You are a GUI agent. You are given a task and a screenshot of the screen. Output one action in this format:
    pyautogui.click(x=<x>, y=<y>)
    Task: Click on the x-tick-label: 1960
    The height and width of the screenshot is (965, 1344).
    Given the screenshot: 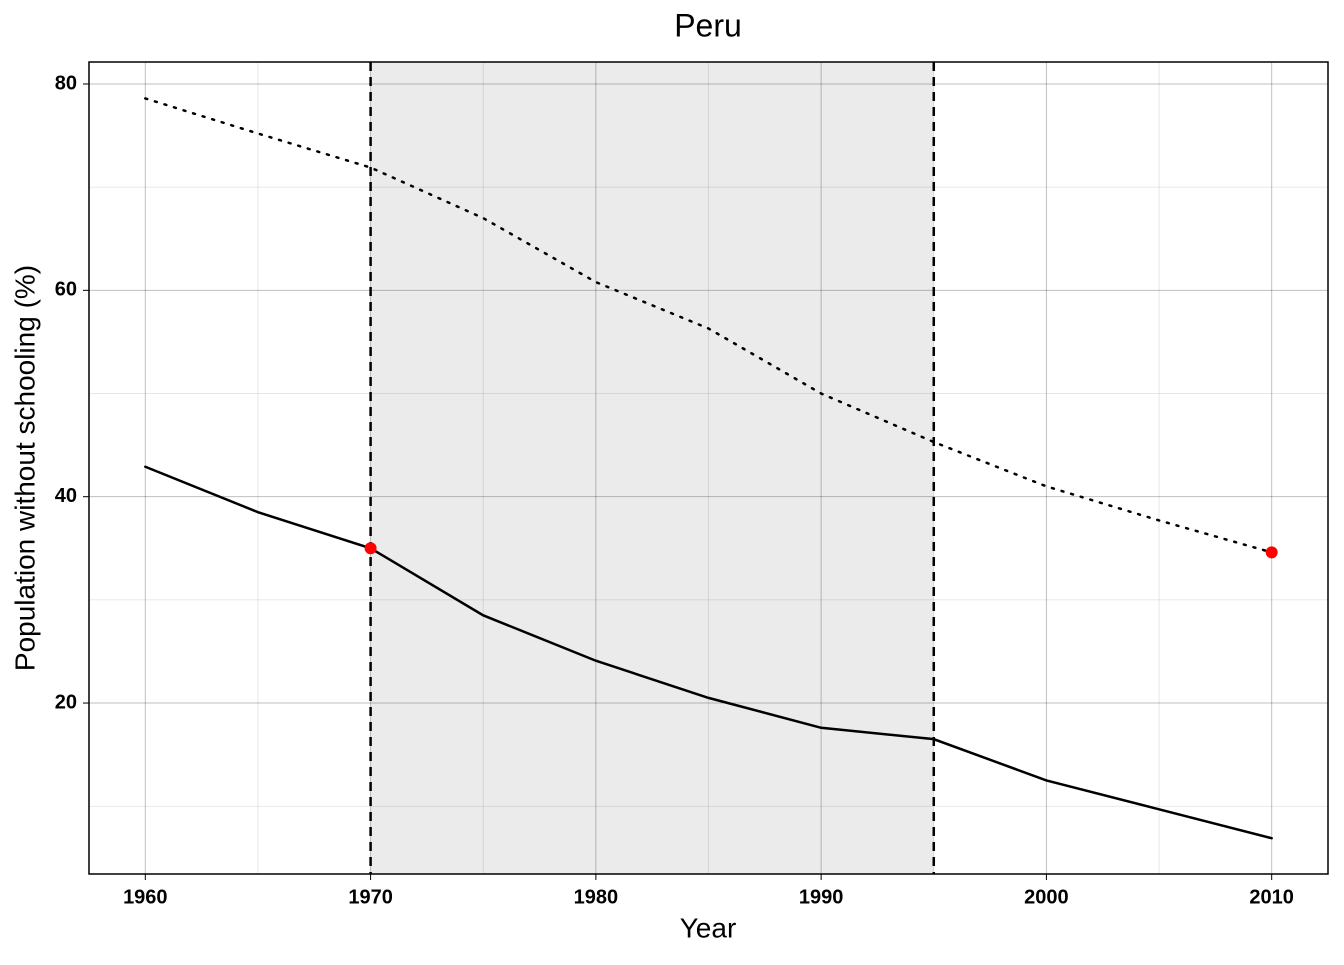 What is the action you would take?
    pyautogui.click(x=145, y=897)
    